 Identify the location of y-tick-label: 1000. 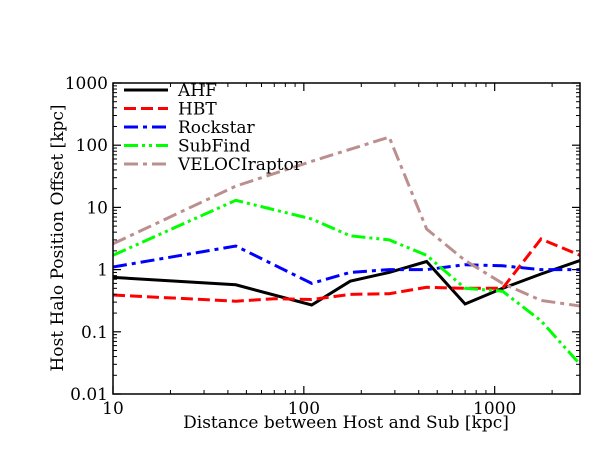
(86, 84).